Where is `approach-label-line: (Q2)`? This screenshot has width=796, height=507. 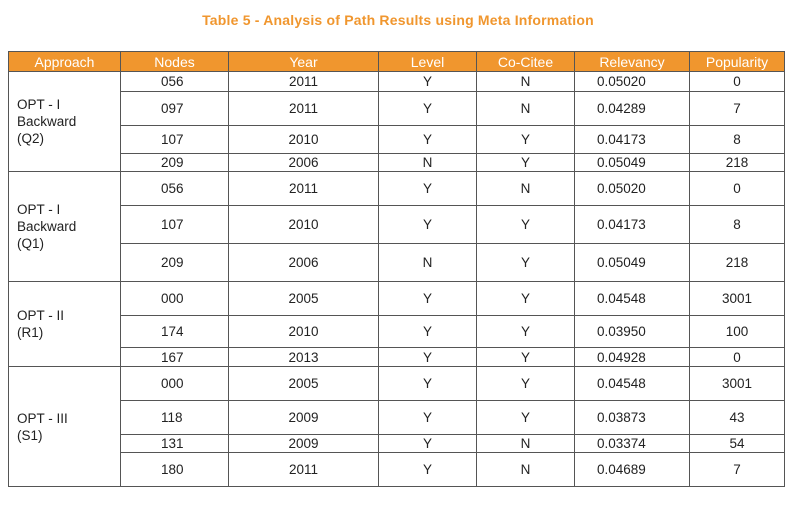 approach-label-line: (Q2) is located at coordinates (30, 138).